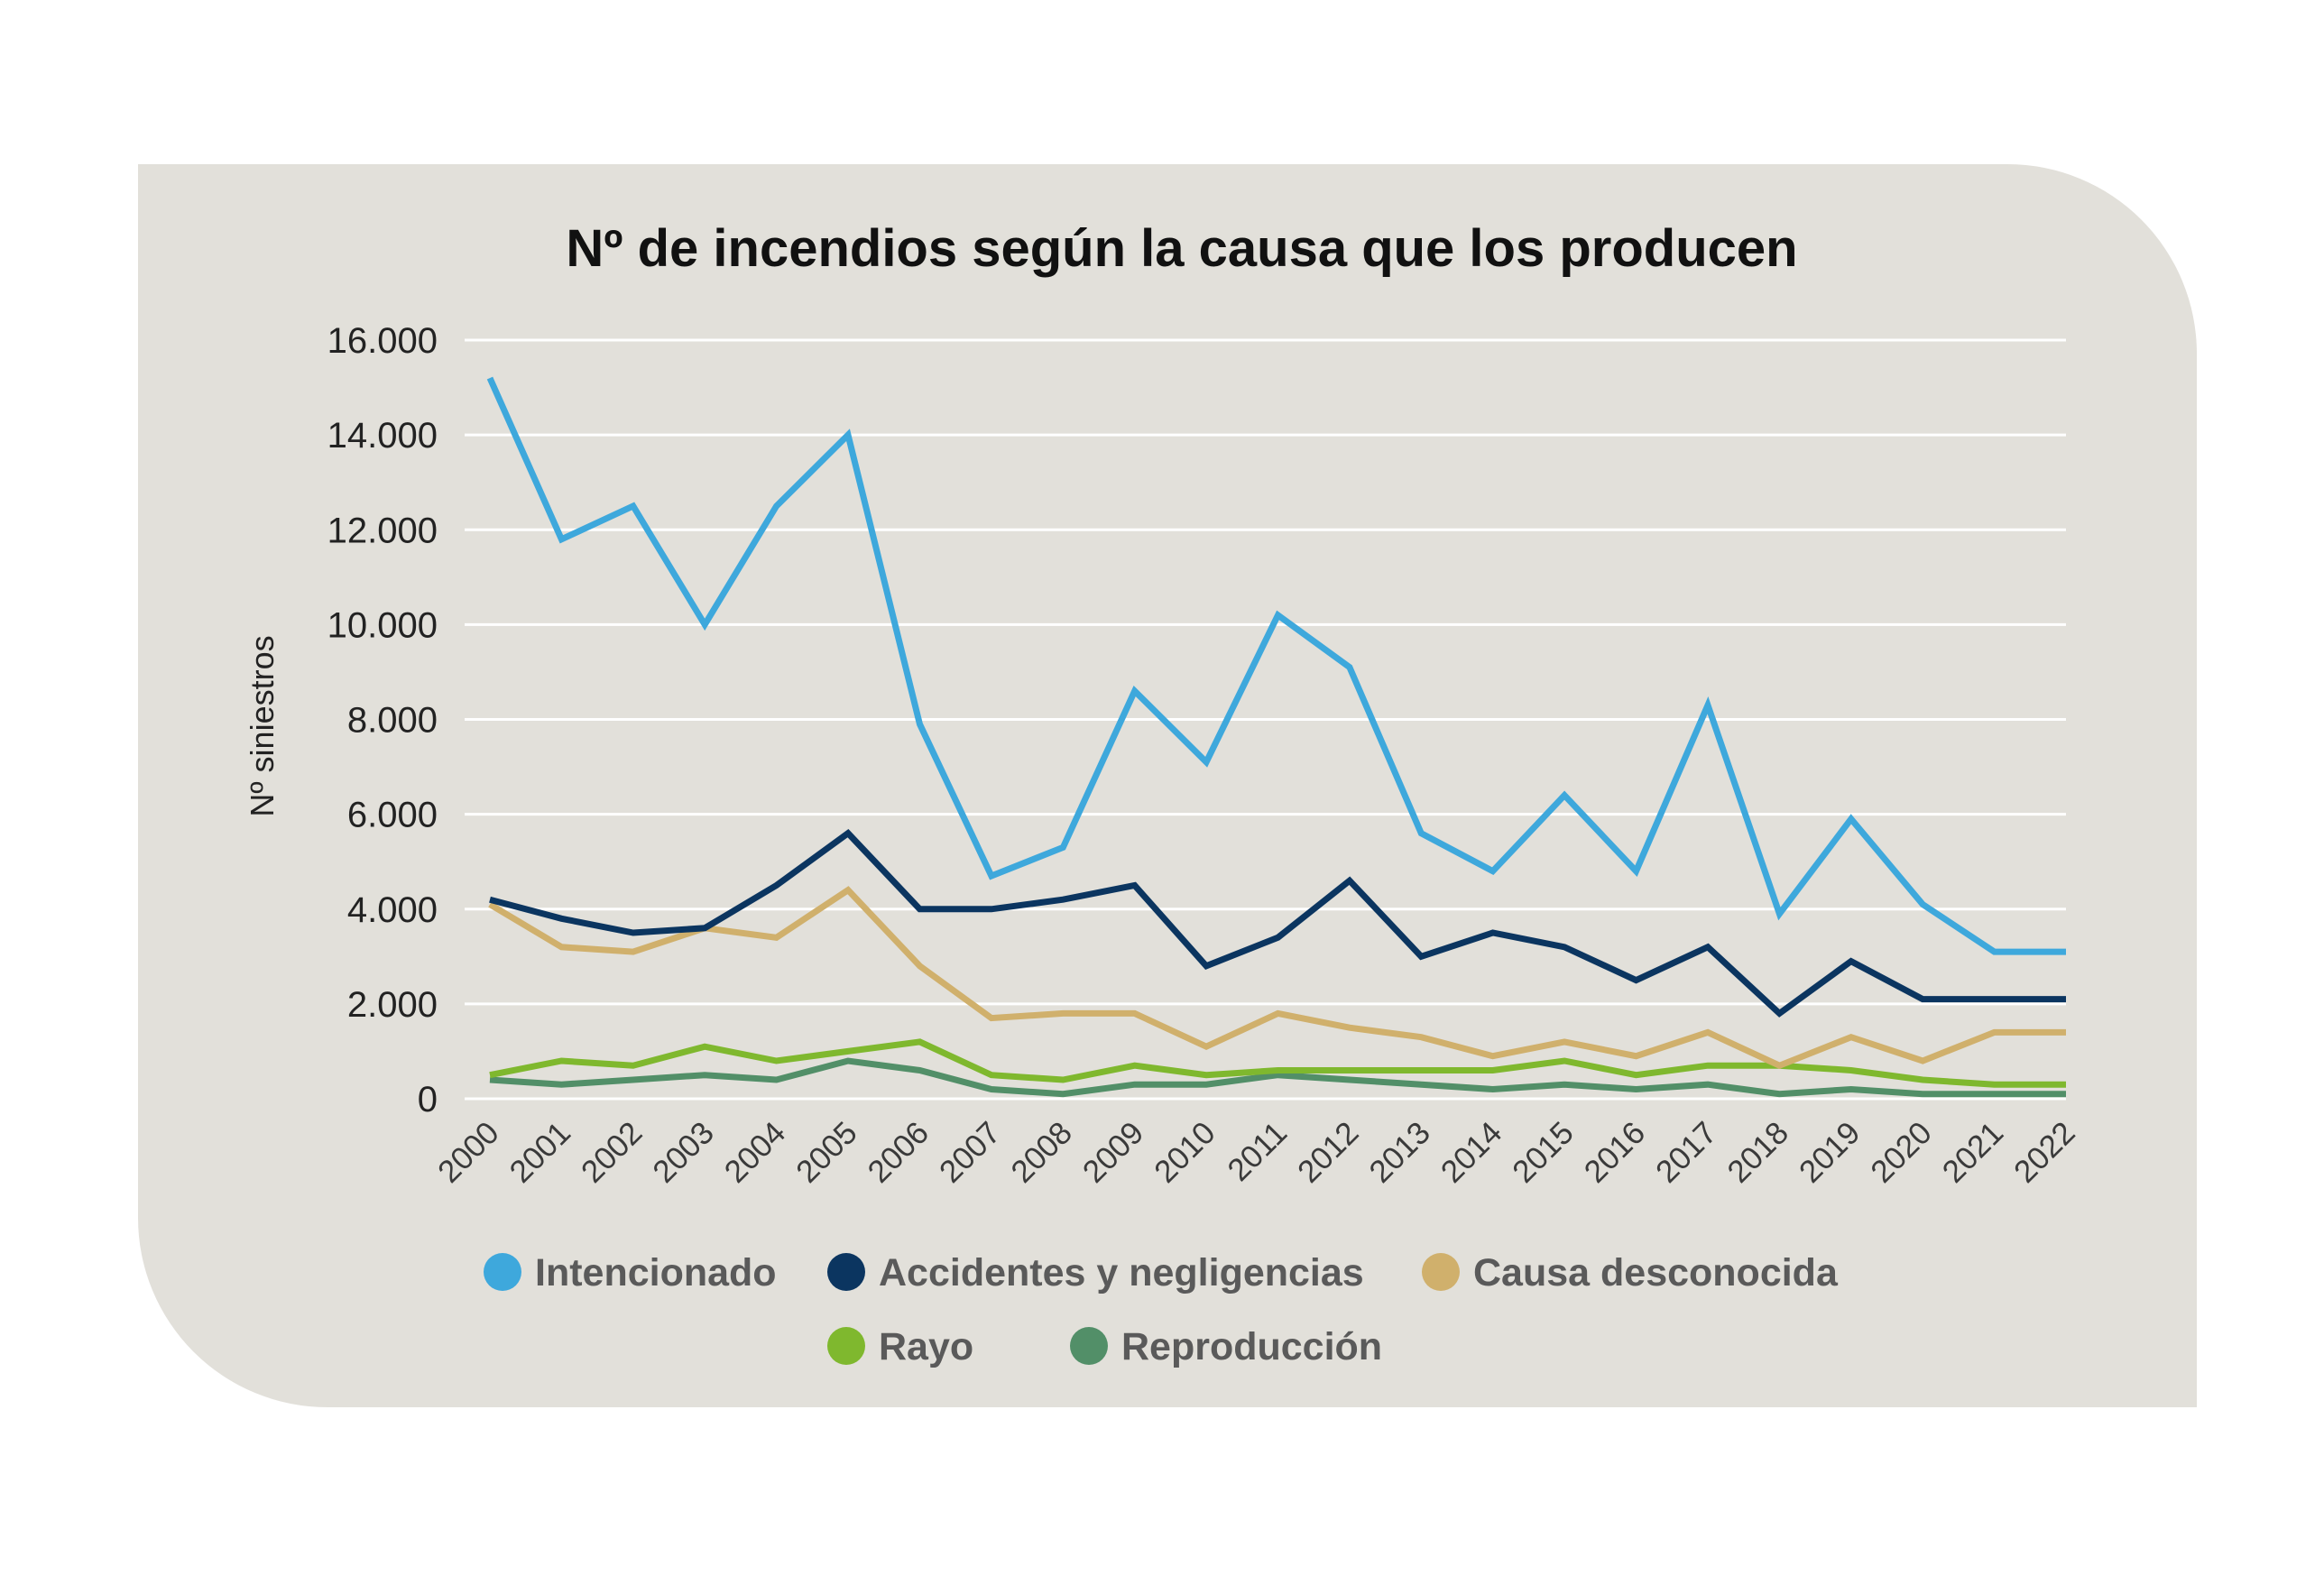  Describe the element at coordinates (1041, 1152) in the screenshot. I see `x-tick-label: 2008` at that location.